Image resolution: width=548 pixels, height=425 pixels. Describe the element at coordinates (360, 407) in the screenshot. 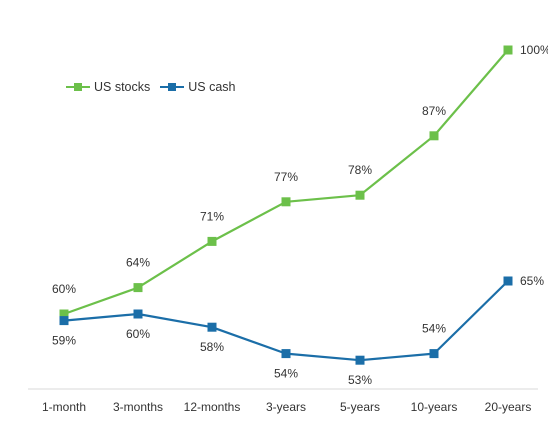

I see `x-tick-label: 5-years` at that location.